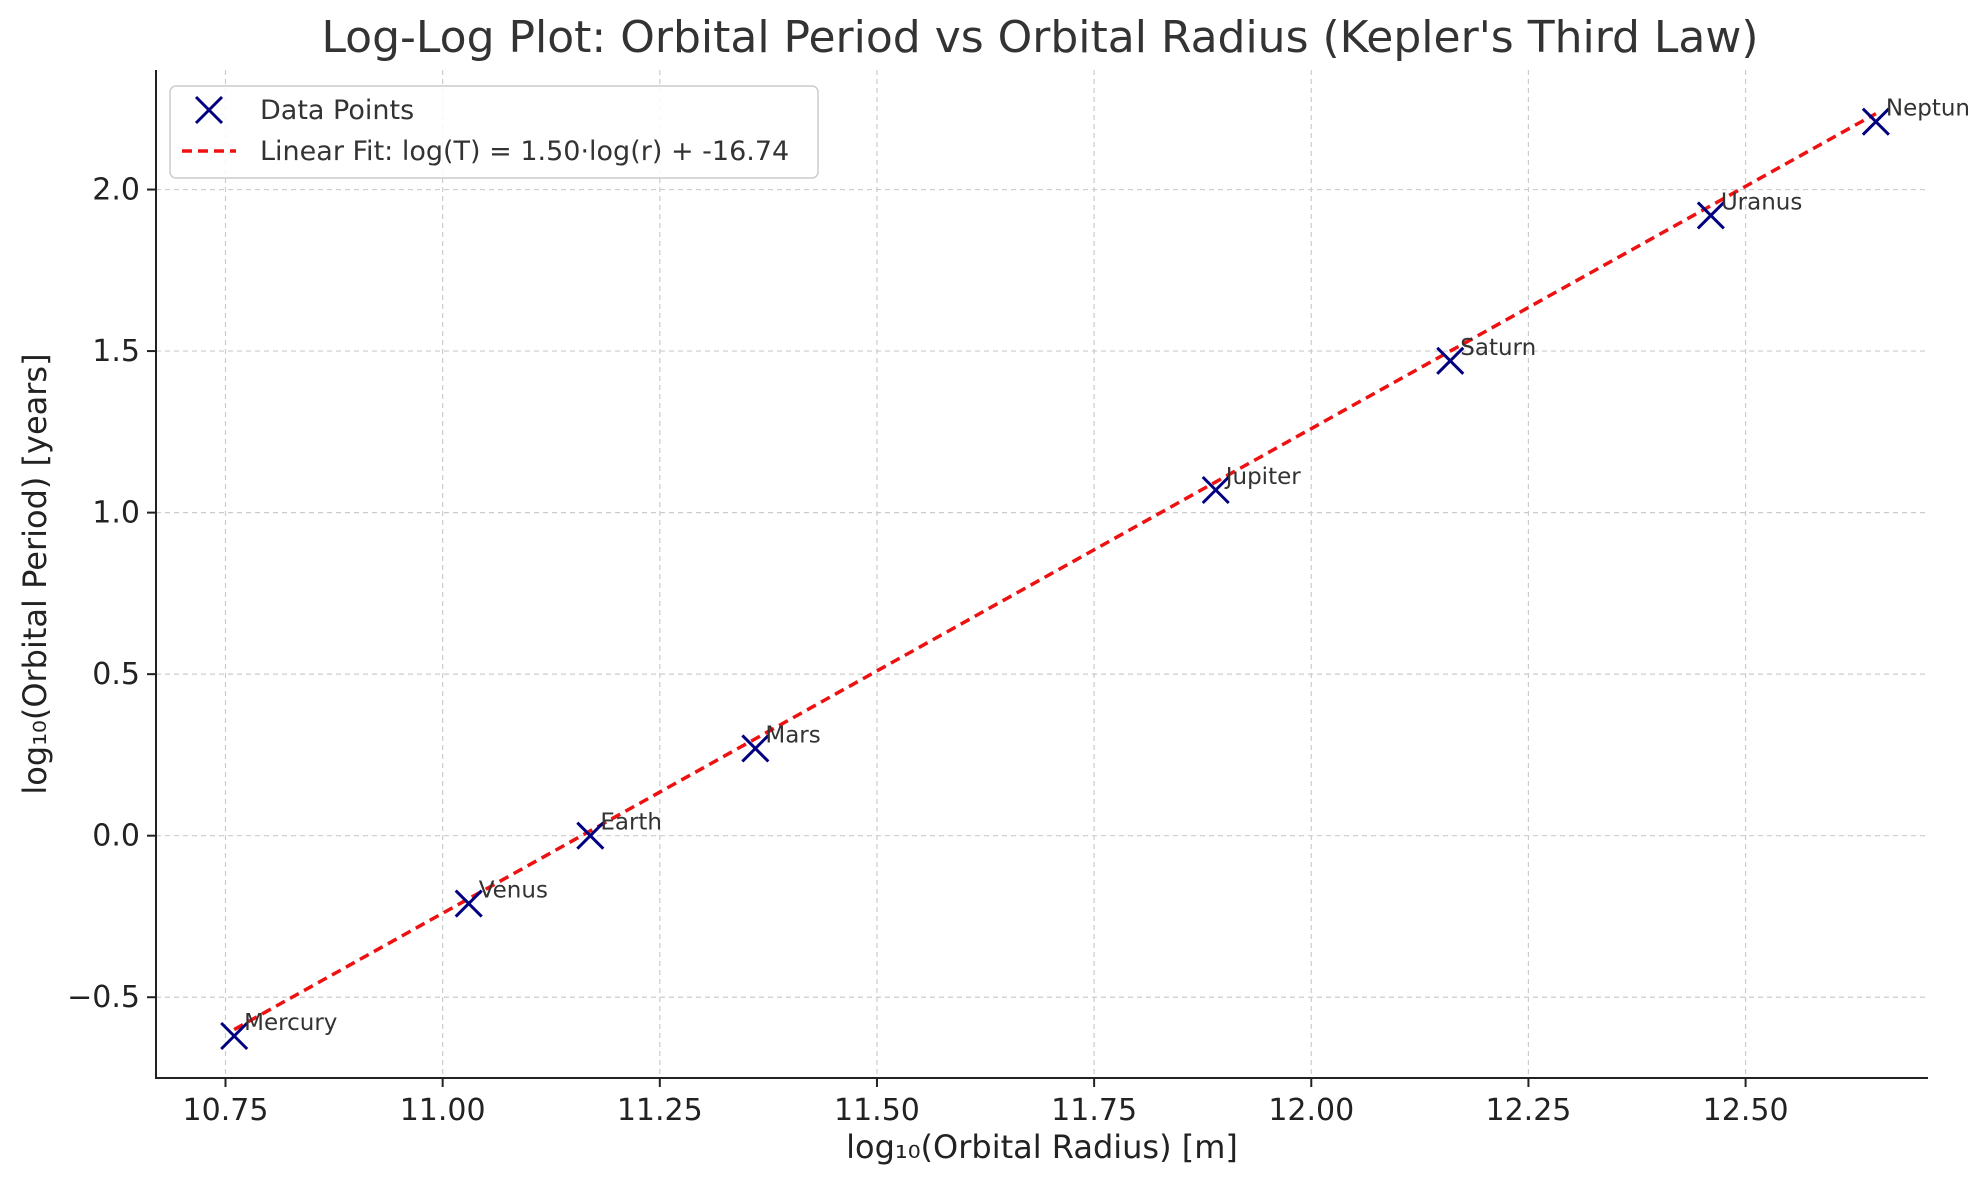 Image resolution: width=1971 pixels, height=1180 pixels. What do you see at coordinates (513, 891) in the screenshot?
I see `data-point-label: Venus` at bounding box center [513, 891].